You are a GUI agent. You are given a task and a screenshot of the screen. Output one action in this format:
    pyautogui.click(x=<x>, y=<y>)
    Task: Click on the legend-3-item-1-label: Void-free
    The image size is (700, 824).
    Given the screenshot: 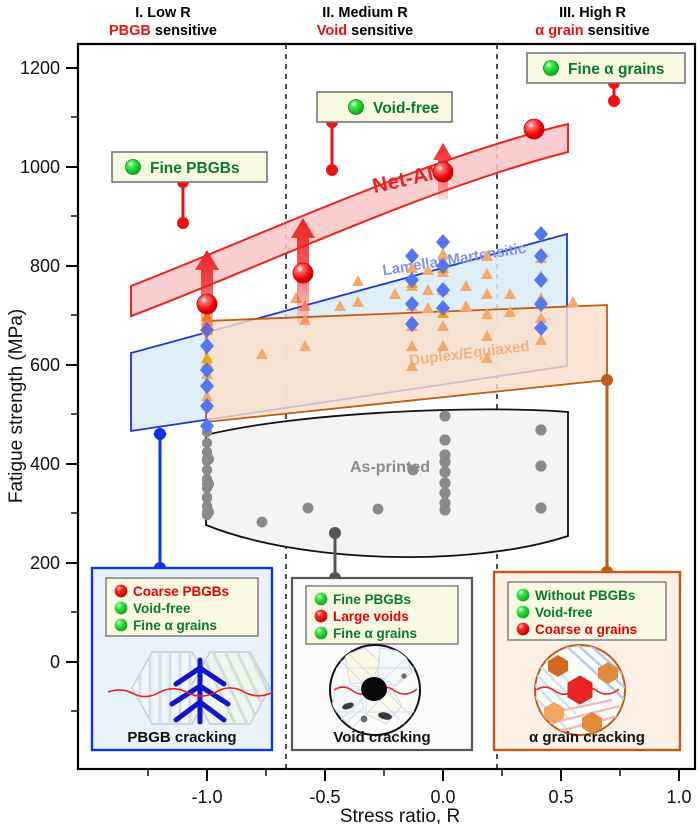 What is the action you would take?
    pyautogui.click(x=564, y=612)
    